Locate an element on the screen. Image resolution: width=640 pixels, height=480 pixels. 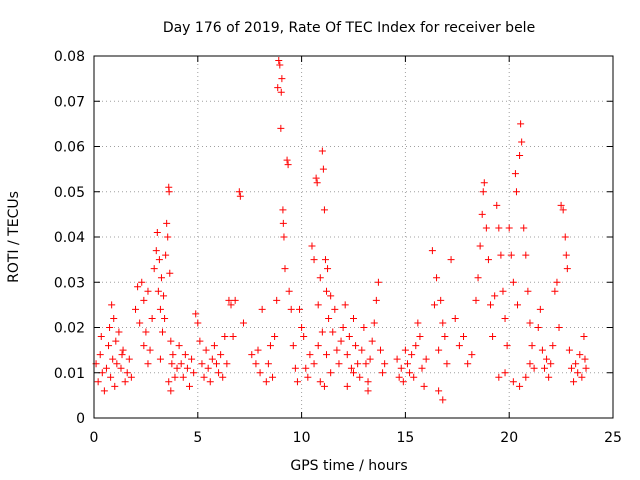
y-tick-label: 0.08 is located at coordinates (69, 57).